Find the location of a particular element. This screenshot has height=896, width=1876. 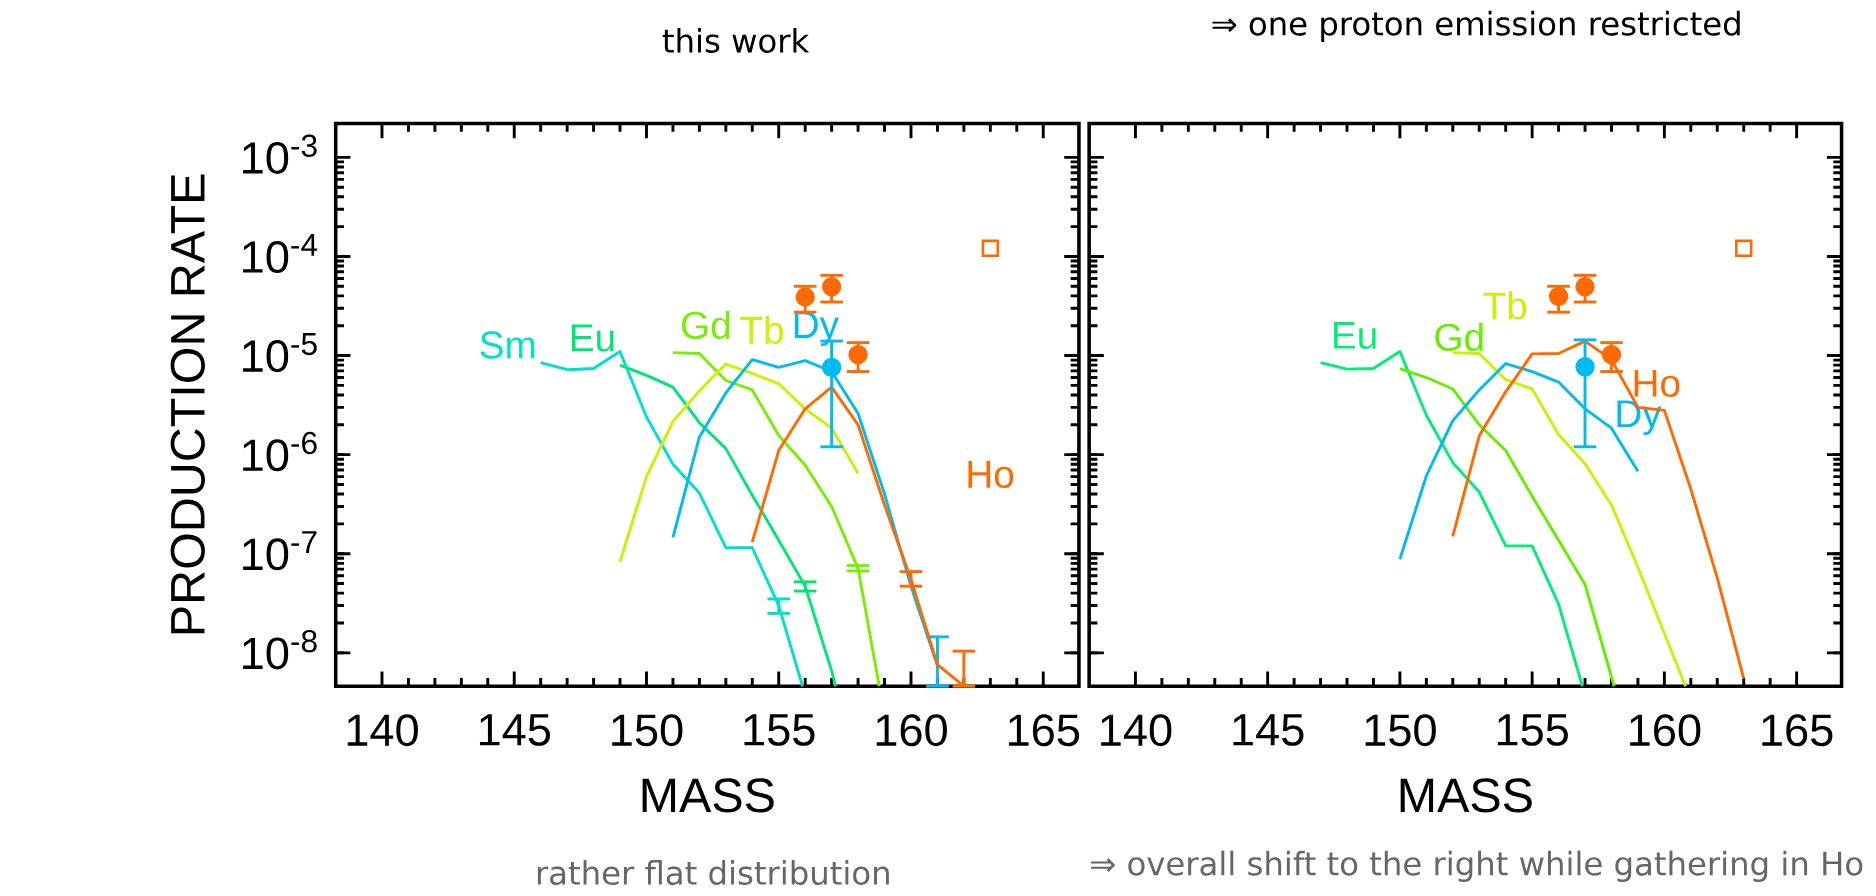

y-tick-label: 10$^{-8}$ is located at coordinates (280, 650).